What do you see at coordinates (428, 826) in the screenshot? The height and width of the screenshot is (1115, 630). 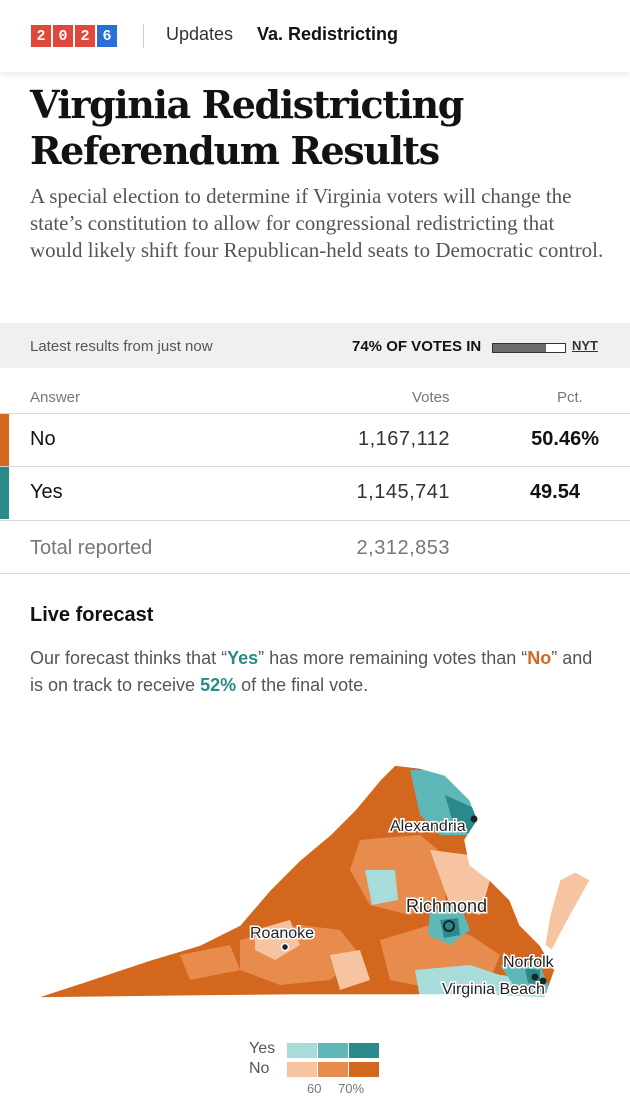 I see `city-label-alexandria: Alexandria` at bounding box center [428, 826].